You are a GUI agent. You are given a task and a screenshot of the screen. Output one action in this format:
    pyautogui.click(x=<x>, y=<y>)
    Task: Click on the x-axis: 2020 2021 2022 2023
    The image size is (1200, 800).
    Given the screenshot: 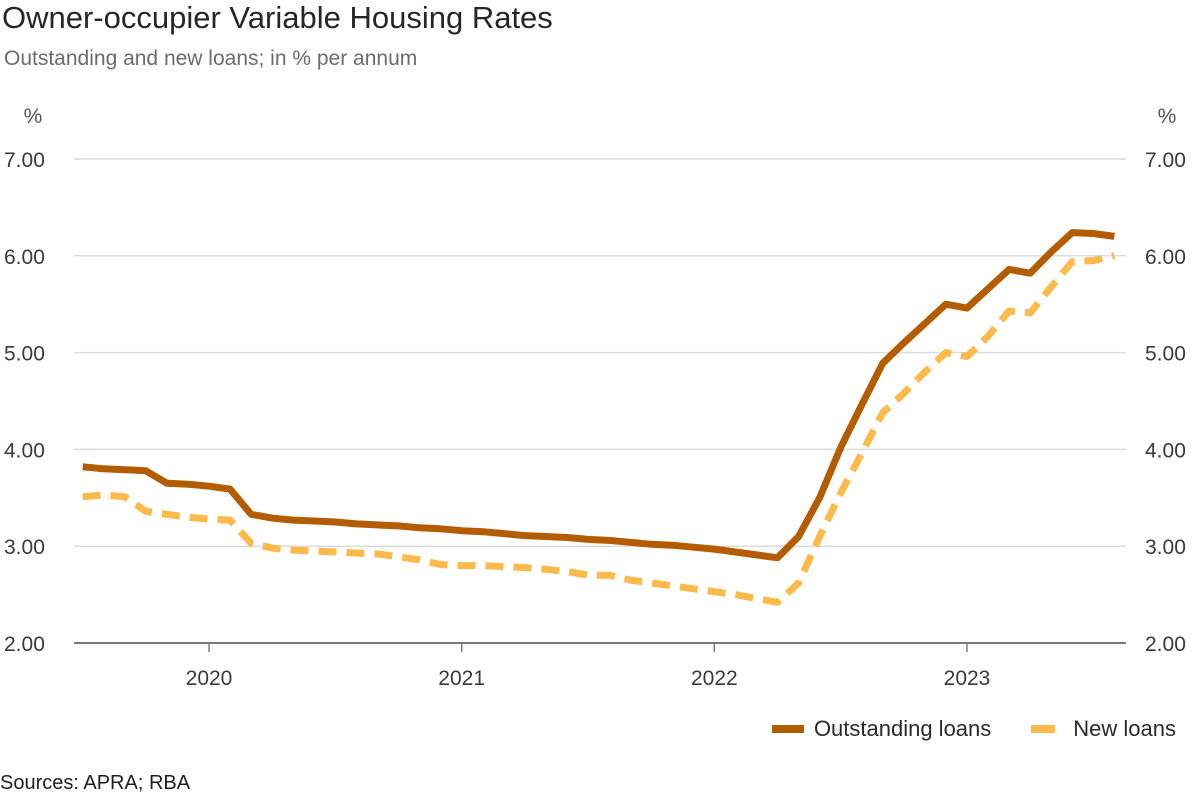 What is the action you would take?
    pyautogui.click(x=588, y=666)
    